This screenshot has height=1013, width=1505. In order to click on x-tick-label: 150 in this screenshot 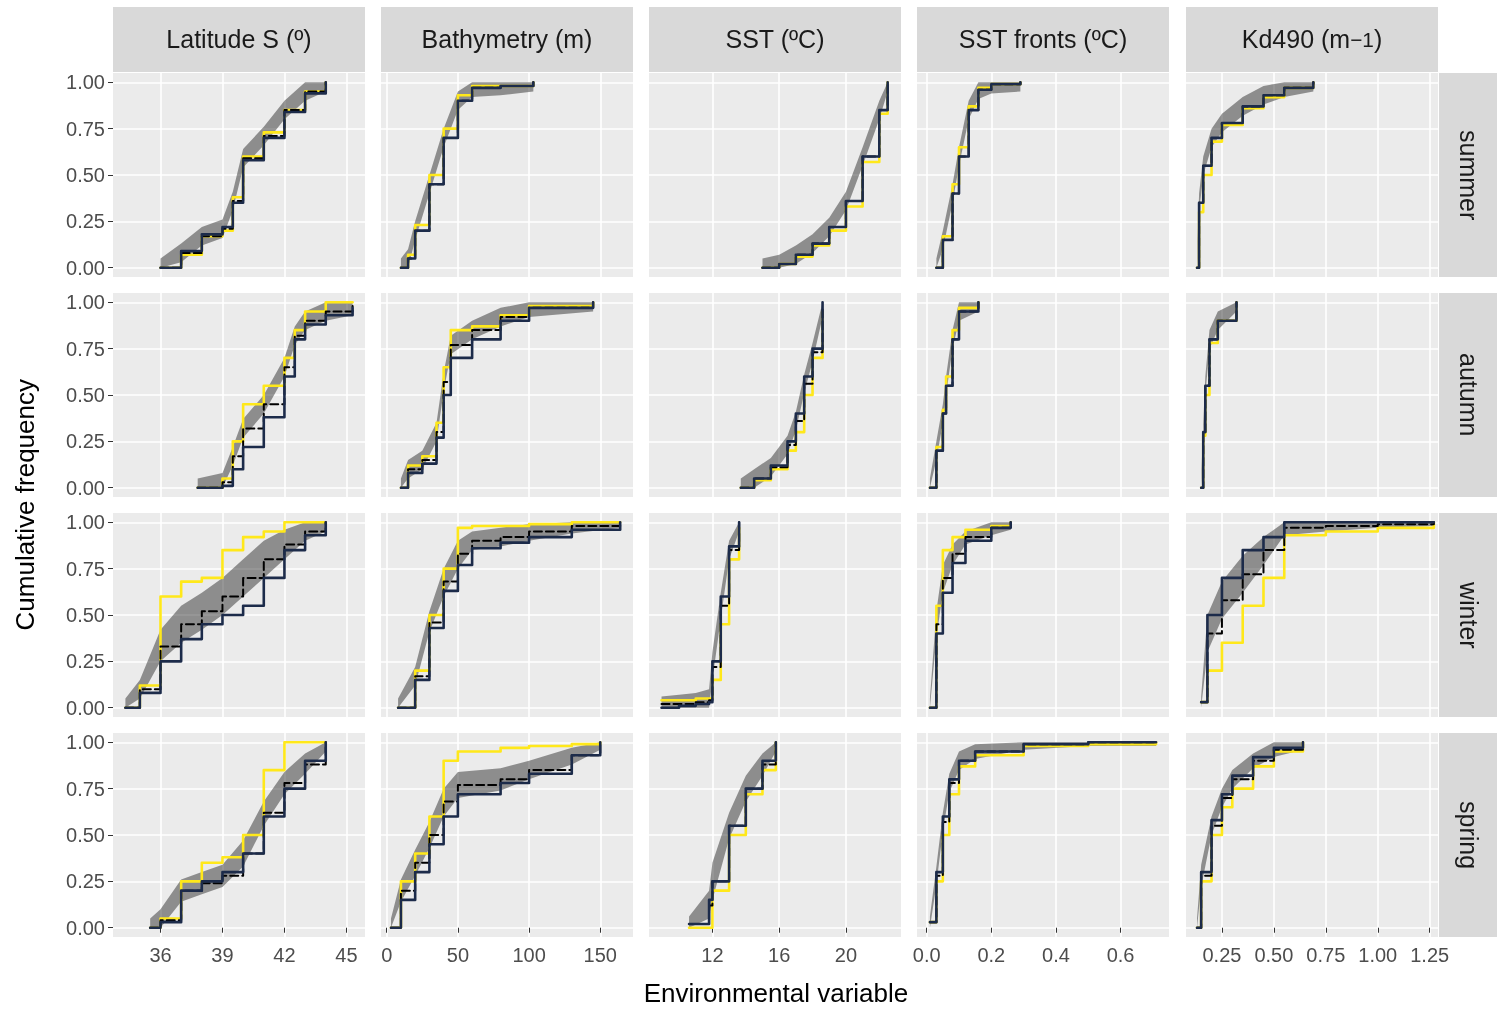, I will do `click(600, 955)`.